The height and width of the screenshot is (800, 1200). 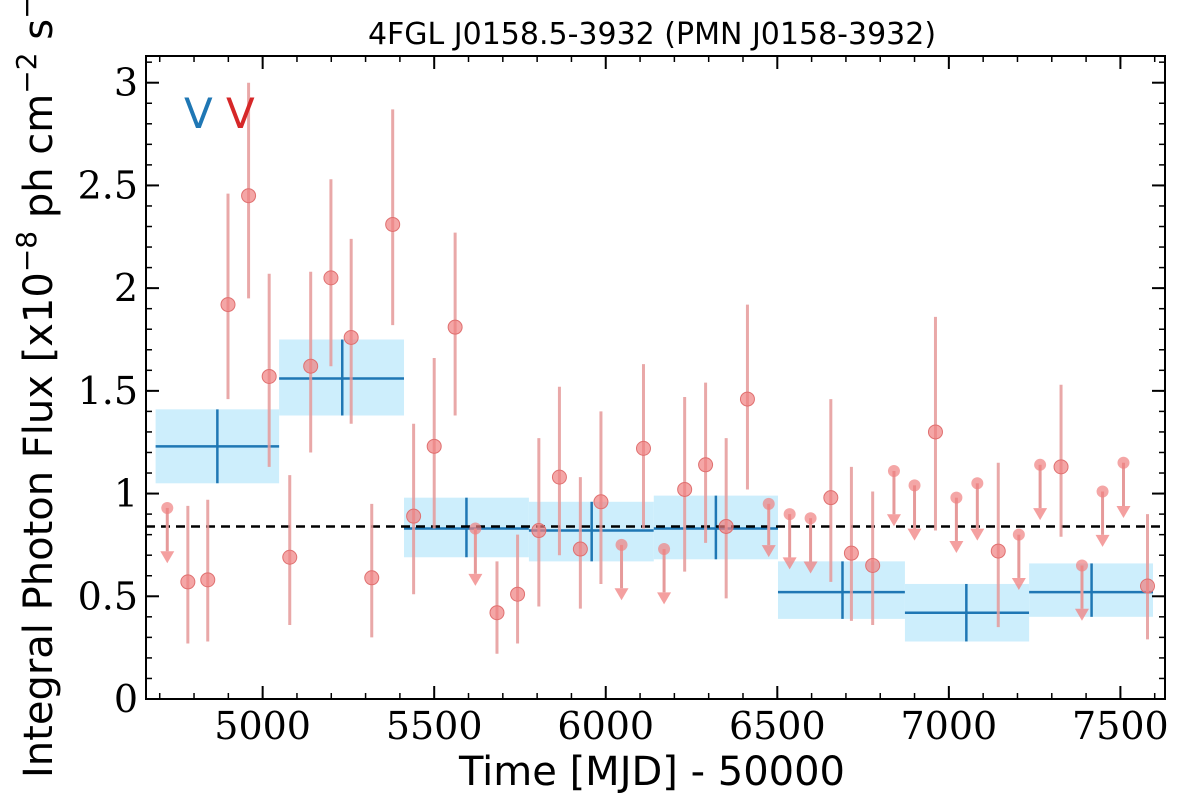 What do you see at coordinates (126, 83) in the screenshot?
I see `y-tick-label: 3` at bounding box center [126, 83].